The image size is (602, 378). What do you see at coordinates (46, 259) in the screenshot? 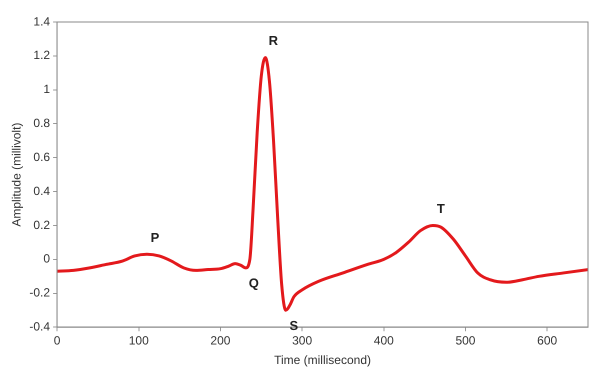
I see `y-tick-label: 0` at bounding box center [46, 259].